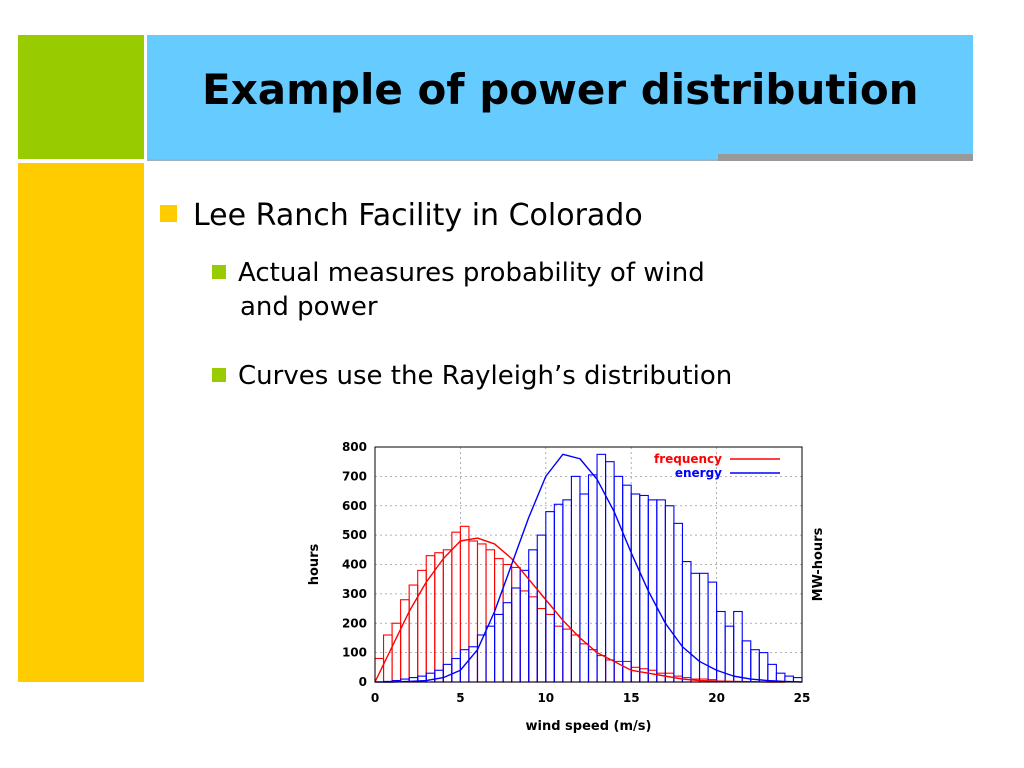 Image resolution: width=1024 pixels, height=768 pixels. I want to click on title-underline-accent, so click(845, 157).